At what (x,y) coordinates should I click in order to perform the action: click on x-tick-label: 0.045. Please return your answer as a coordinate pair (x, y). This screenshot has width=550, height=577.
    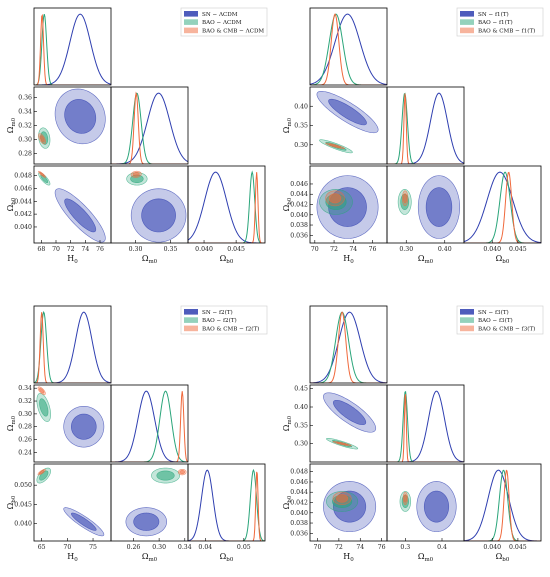
    Looking at the image, I should click on (518, 547).